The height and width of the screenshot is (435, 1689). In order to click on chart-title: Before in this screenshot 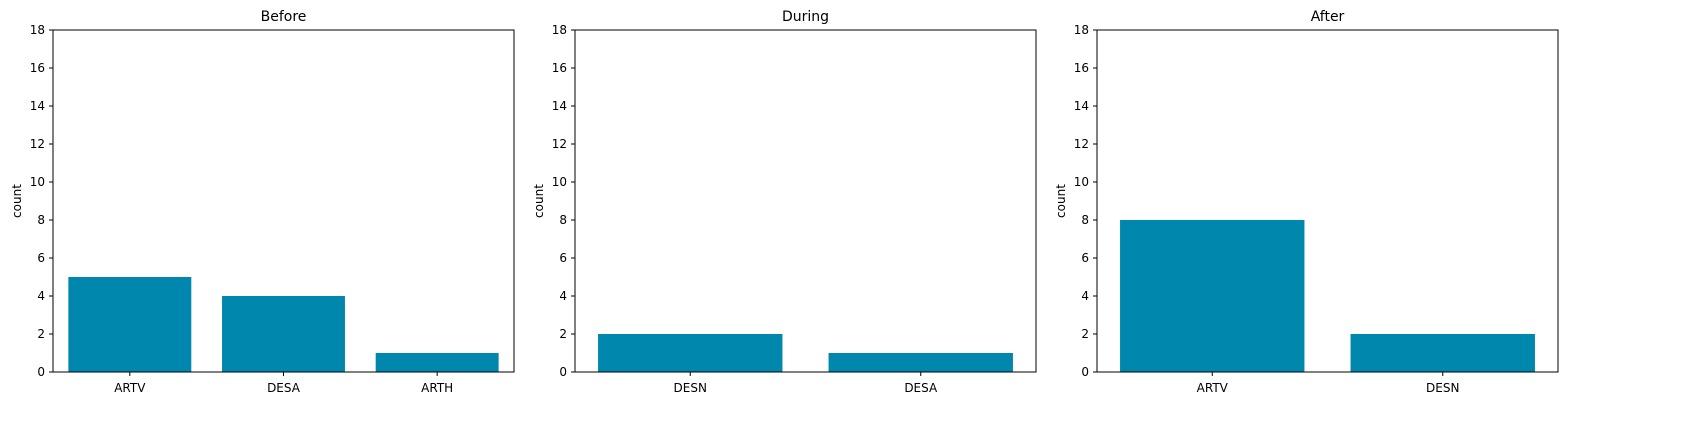, I will do `click(284, 17)`.